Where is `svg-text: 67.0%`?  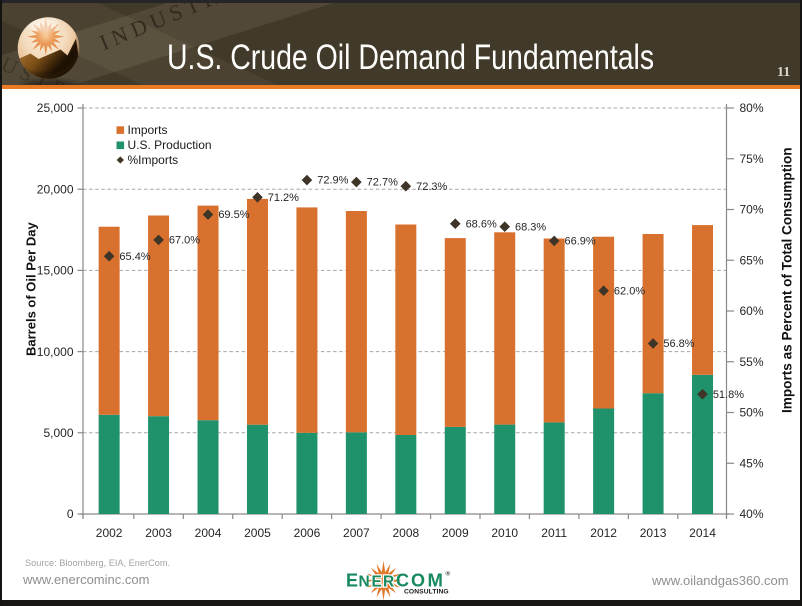 svg-text: 67.0% is located at coordinates (184, 241).